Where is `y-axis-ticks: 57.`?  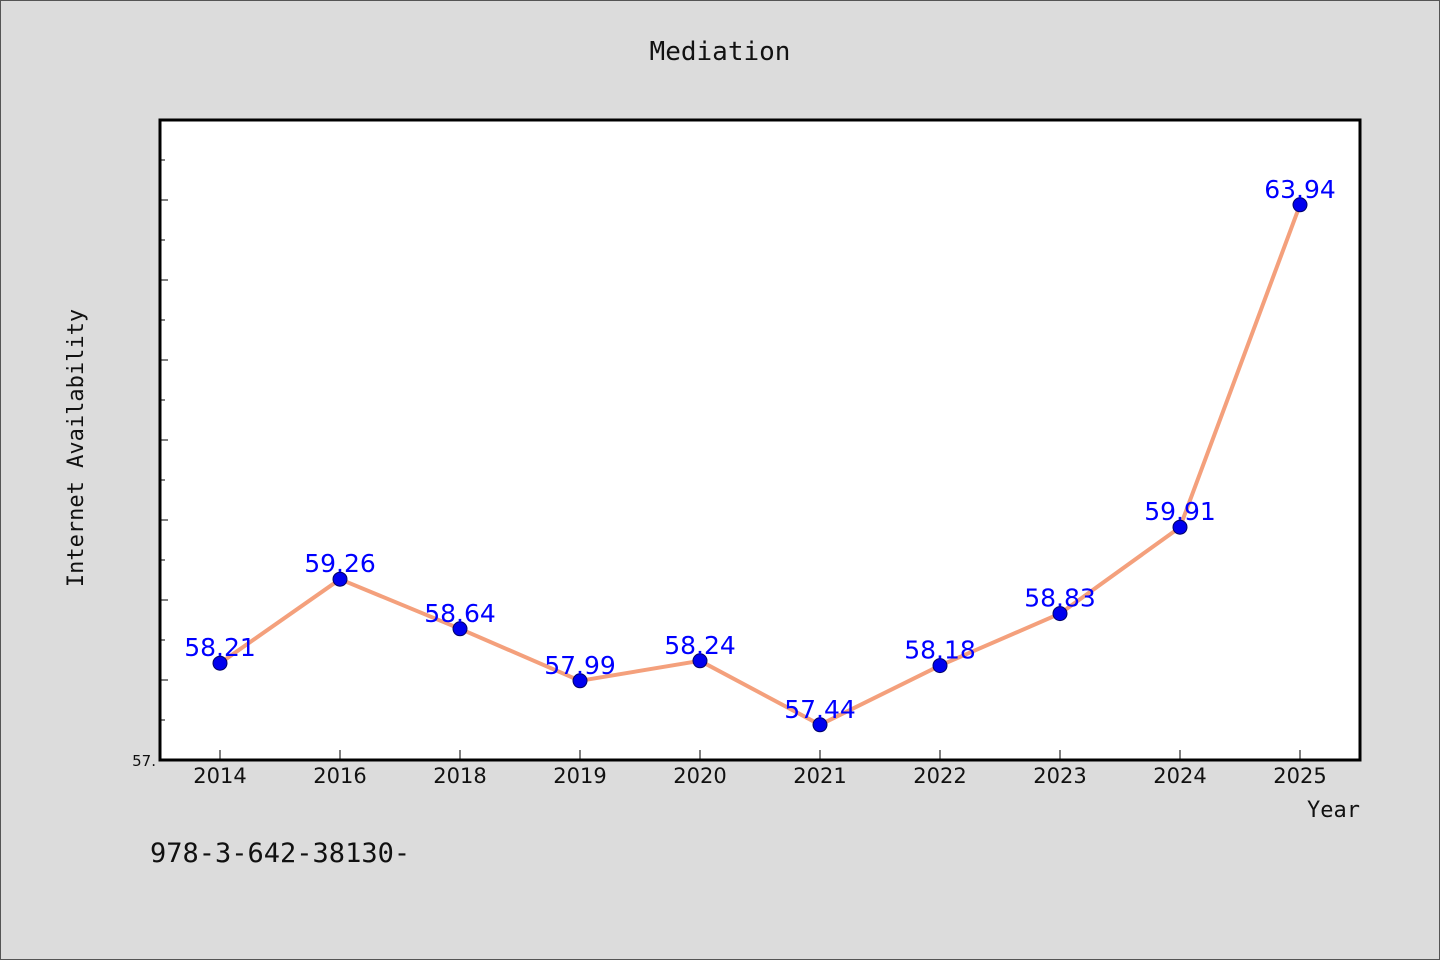
y-axis-ticks: 57. is located at coordinates (150, 444).